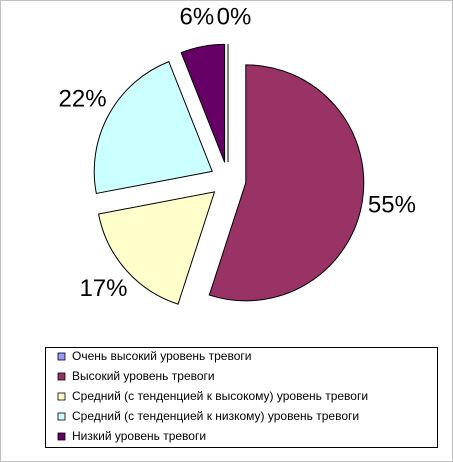  What do you see at coordinates (139, 436) in the screenshot?
I see `legend-label: Низкий уровень тревоги` at bounding box center [139, 436].